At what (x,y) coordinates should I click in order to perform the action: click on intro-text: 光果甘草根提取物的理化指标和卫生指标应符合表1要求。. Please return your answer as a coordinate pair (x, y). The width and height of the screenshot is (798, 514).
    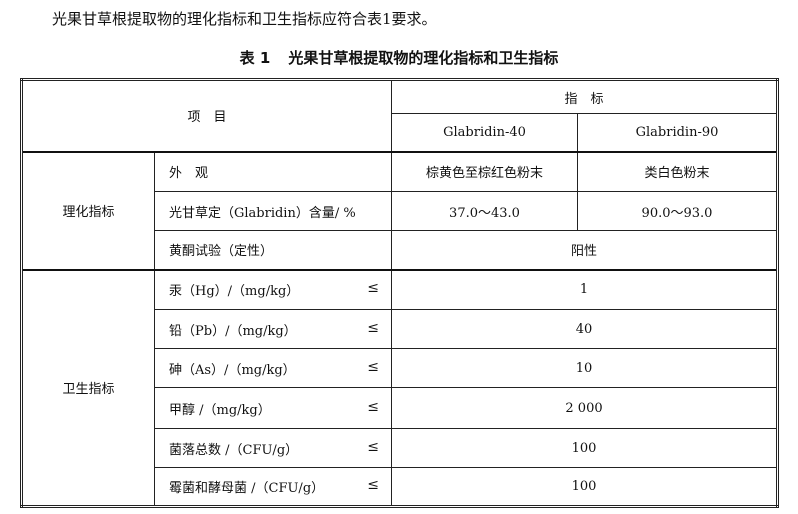
    Looking at the image, I should click on (244, 19).